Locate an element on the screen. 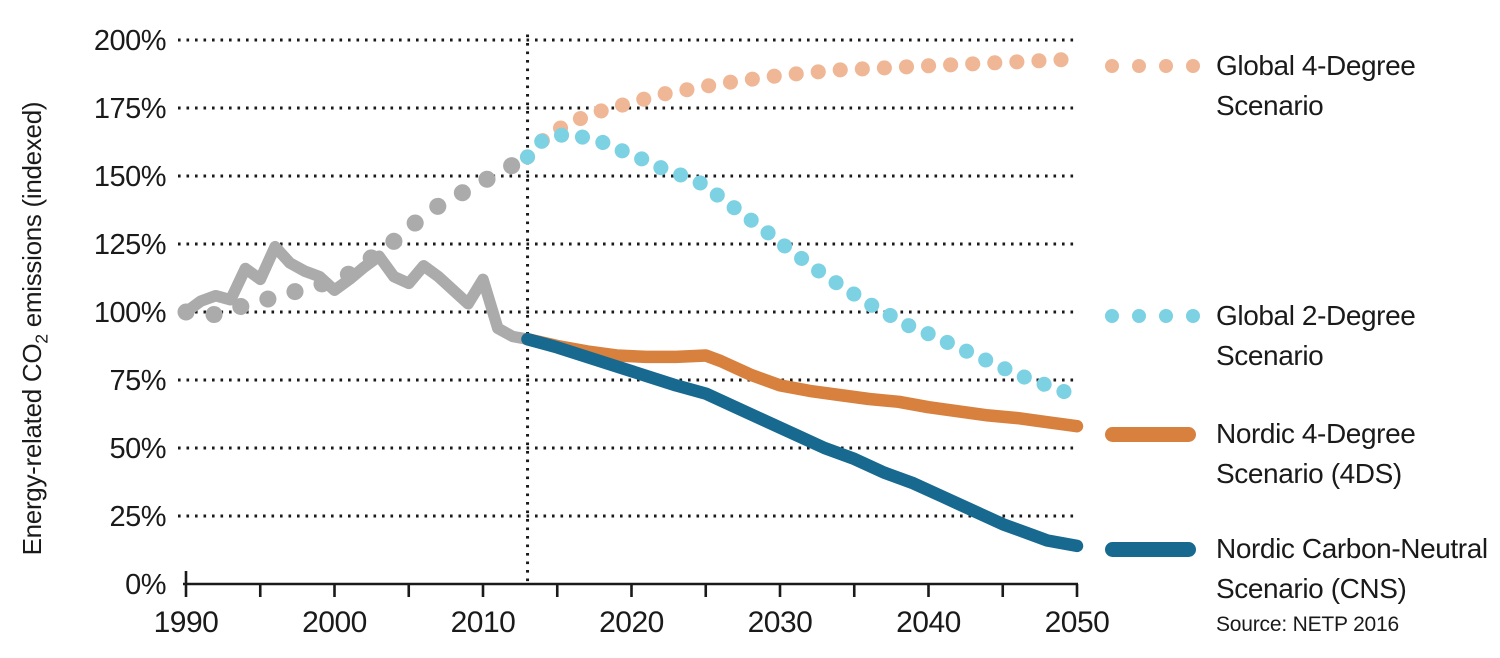 The width and height of the screenshot is (1500, 658). legend-label: Nordic 4-Degree Scenario (4DS) is located at coordinates (1316, 454).